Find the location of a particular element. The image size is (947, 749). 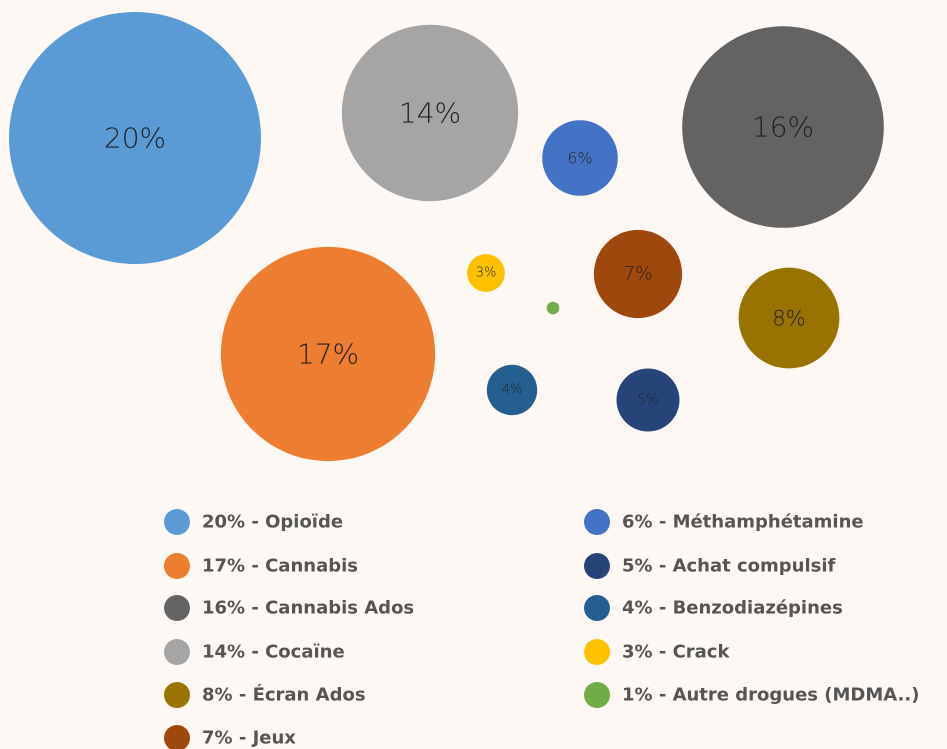

legend-label: 8% - Écran Ados is located at coordinates (284, 695).